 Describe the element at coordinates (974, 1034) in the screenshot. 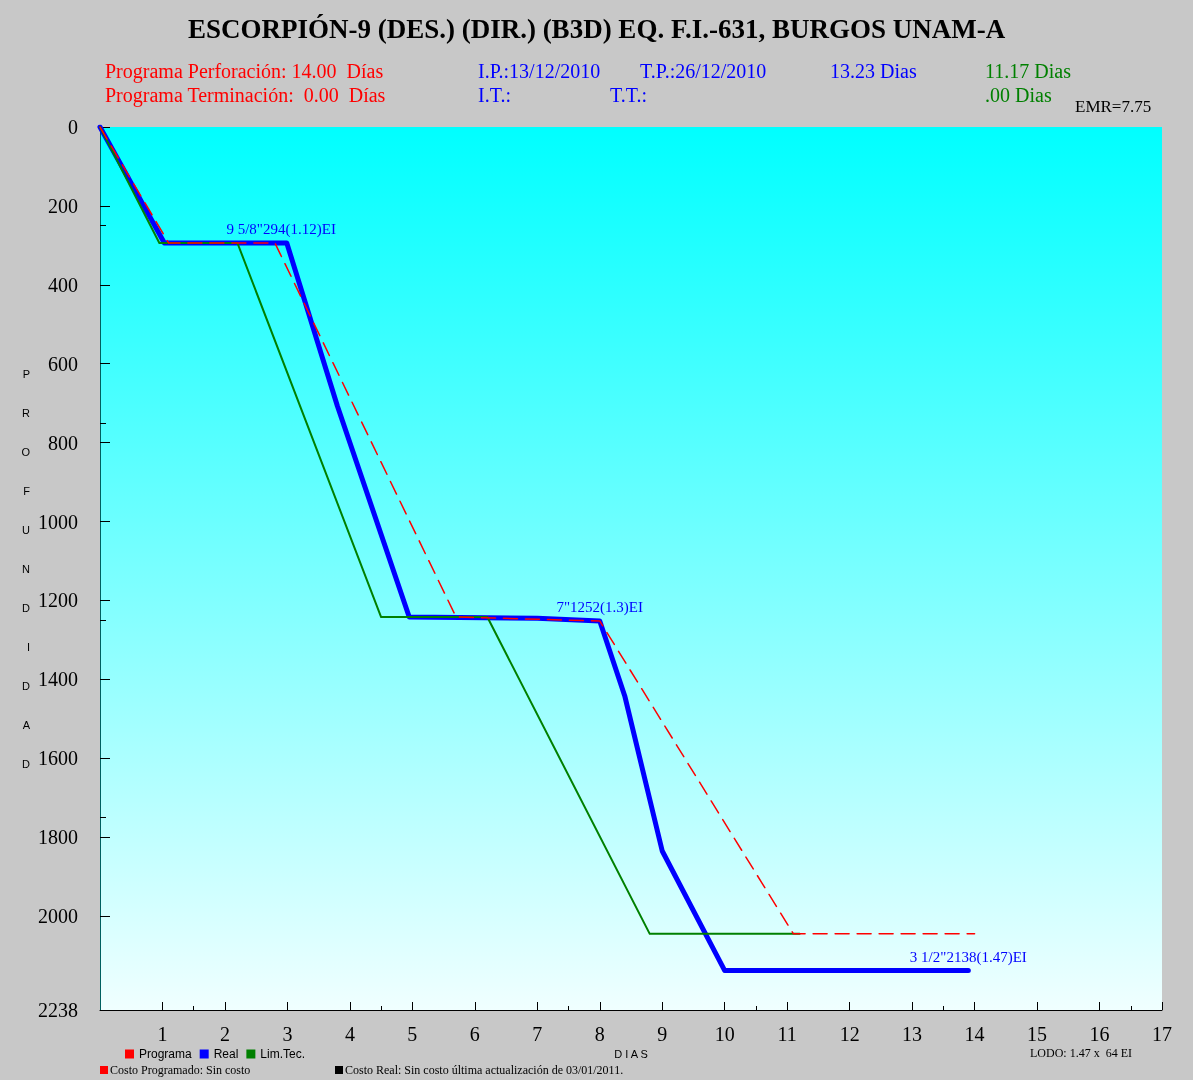

I see `x-tick-label: 14` at that location.